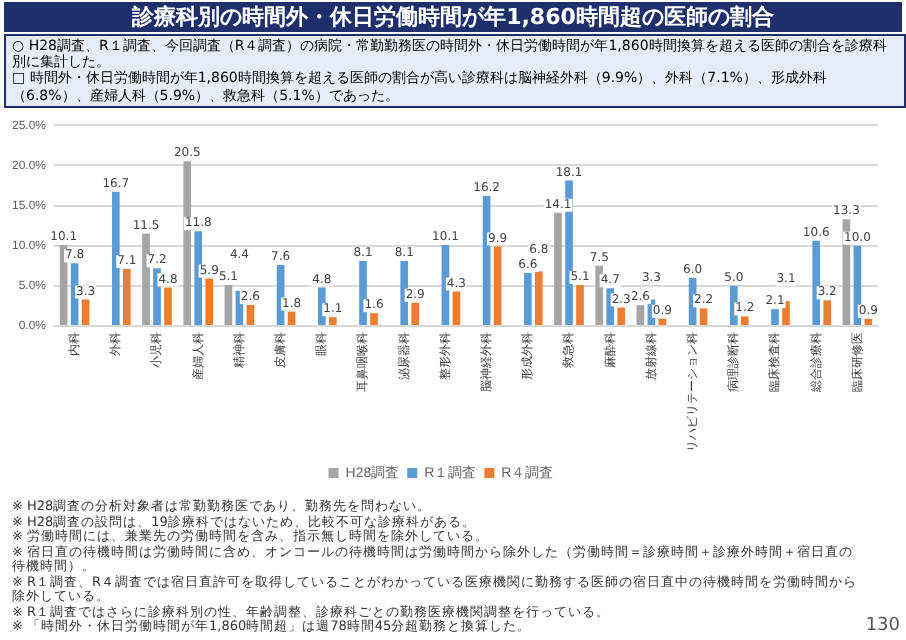 Image resolution: width=906 pixels, height=640 pixels. I want to click on chart-title: 診療科別の時間外・休日労働時間が年1,860時間超の医師の割合, so click(453, 17).